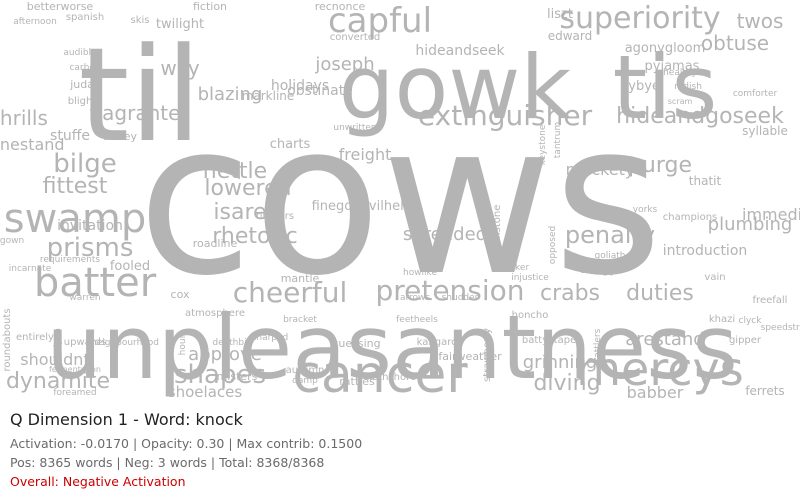  Describe the element at coordinates (445, 234) in the screenshot. I see `cloud-word: shredded` at that location.